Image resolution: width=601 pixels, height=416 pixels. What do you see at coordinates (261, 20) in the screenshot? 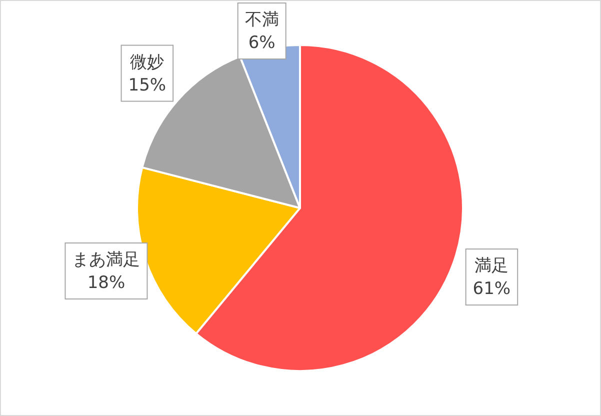
I see `slice-label: 不満` at bounding box center [261, 20].